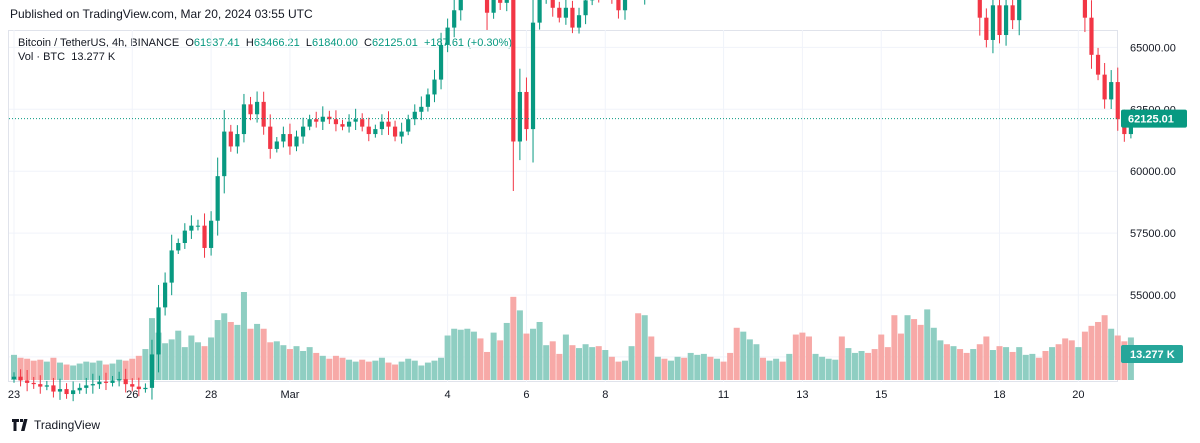 This screenshot has height=443, width=1200. What do you see at coordinates (93, 57) in the screenshot?
I see `volume-value: 13.277 K` at bounding box center [93, 57].